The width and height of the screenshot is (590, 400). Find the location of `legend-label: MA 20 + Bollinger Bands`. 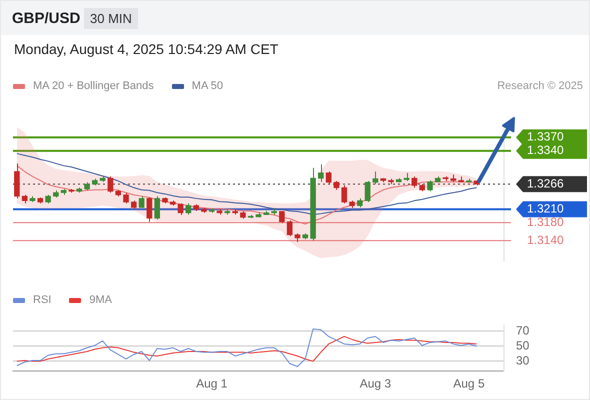

legend-label: MA 20 + Bollinger Bands is located at coordinates (93, 86).